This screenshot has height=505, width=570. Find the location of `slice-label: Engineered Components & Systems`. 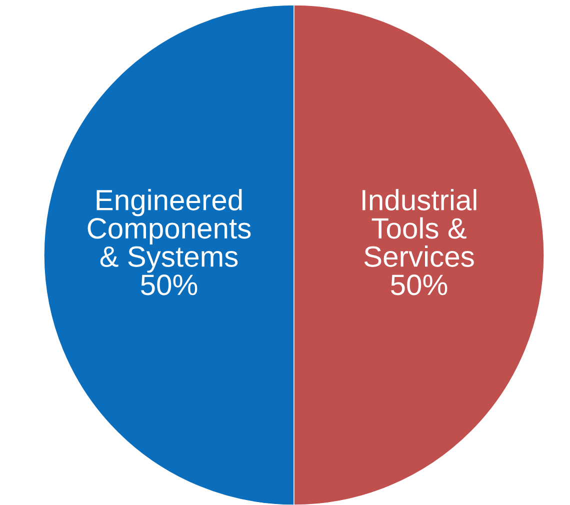

slice-label: Engineered Components & Systems is located at coordinates (169, 231).